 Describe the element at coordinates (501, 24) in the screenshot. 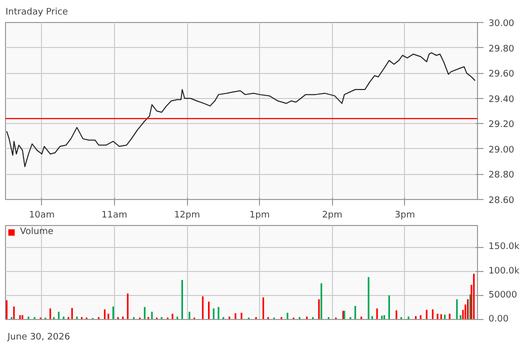

I see `y-tick-label: 30.00` at that location.